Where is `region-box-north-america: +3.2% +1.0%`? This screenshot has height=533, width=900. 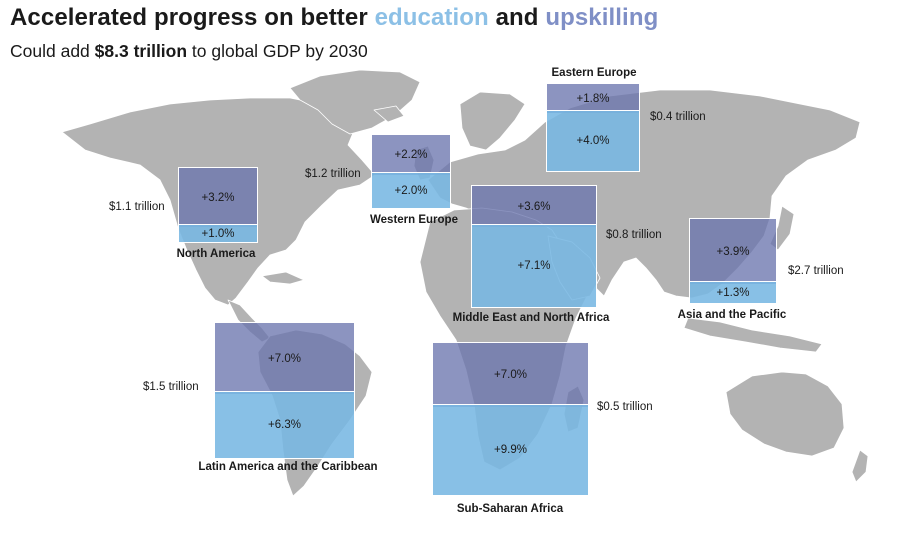 region-box-north-america: +3.2% +1.0% is located at coordinates (218, 205).